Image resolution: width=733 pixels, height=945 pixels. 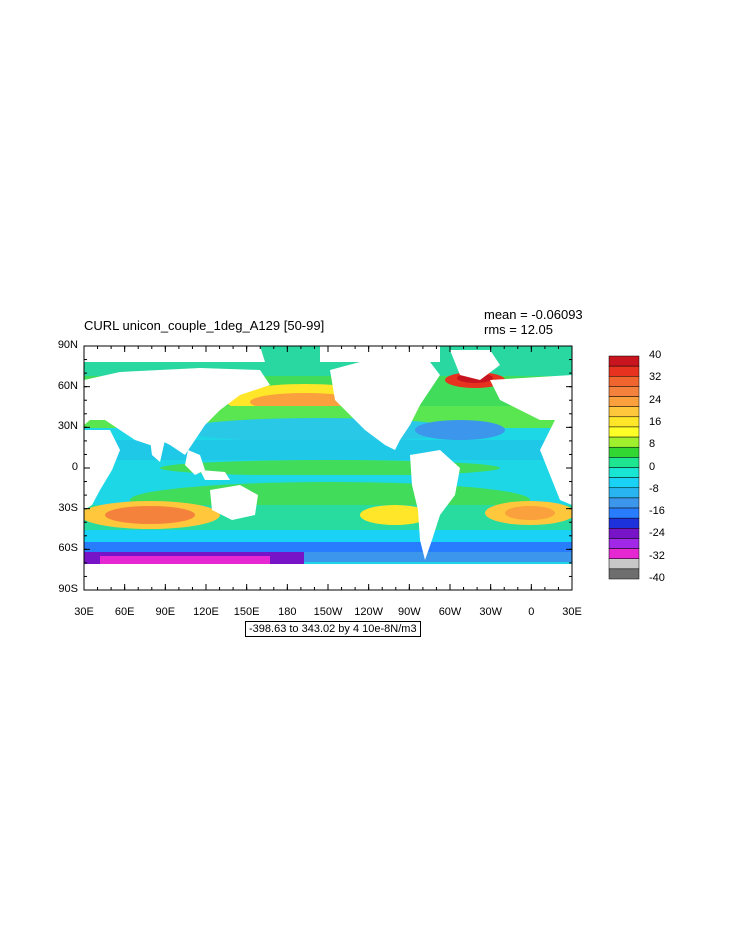 I want to click on mean-stat: mean = -0.06093, so click(x=533, y=314).